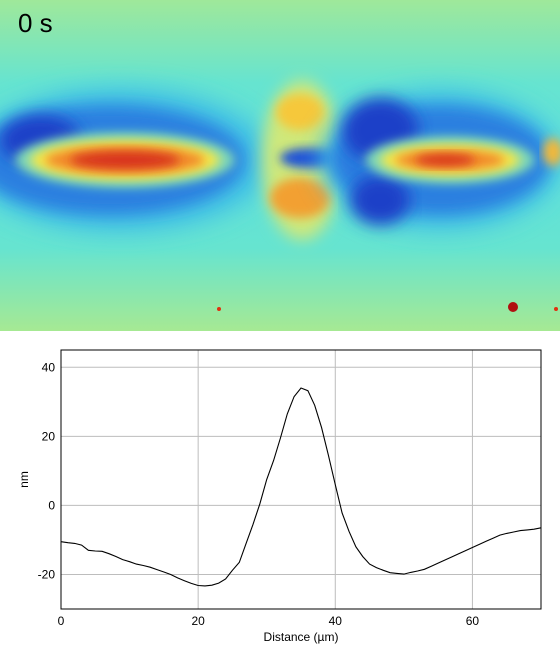 The width and height of the screenshot is (560, 652). Describe the element at coordinates (47, 574) in the screenshot. I see `y-tick-label: -20` at that location.